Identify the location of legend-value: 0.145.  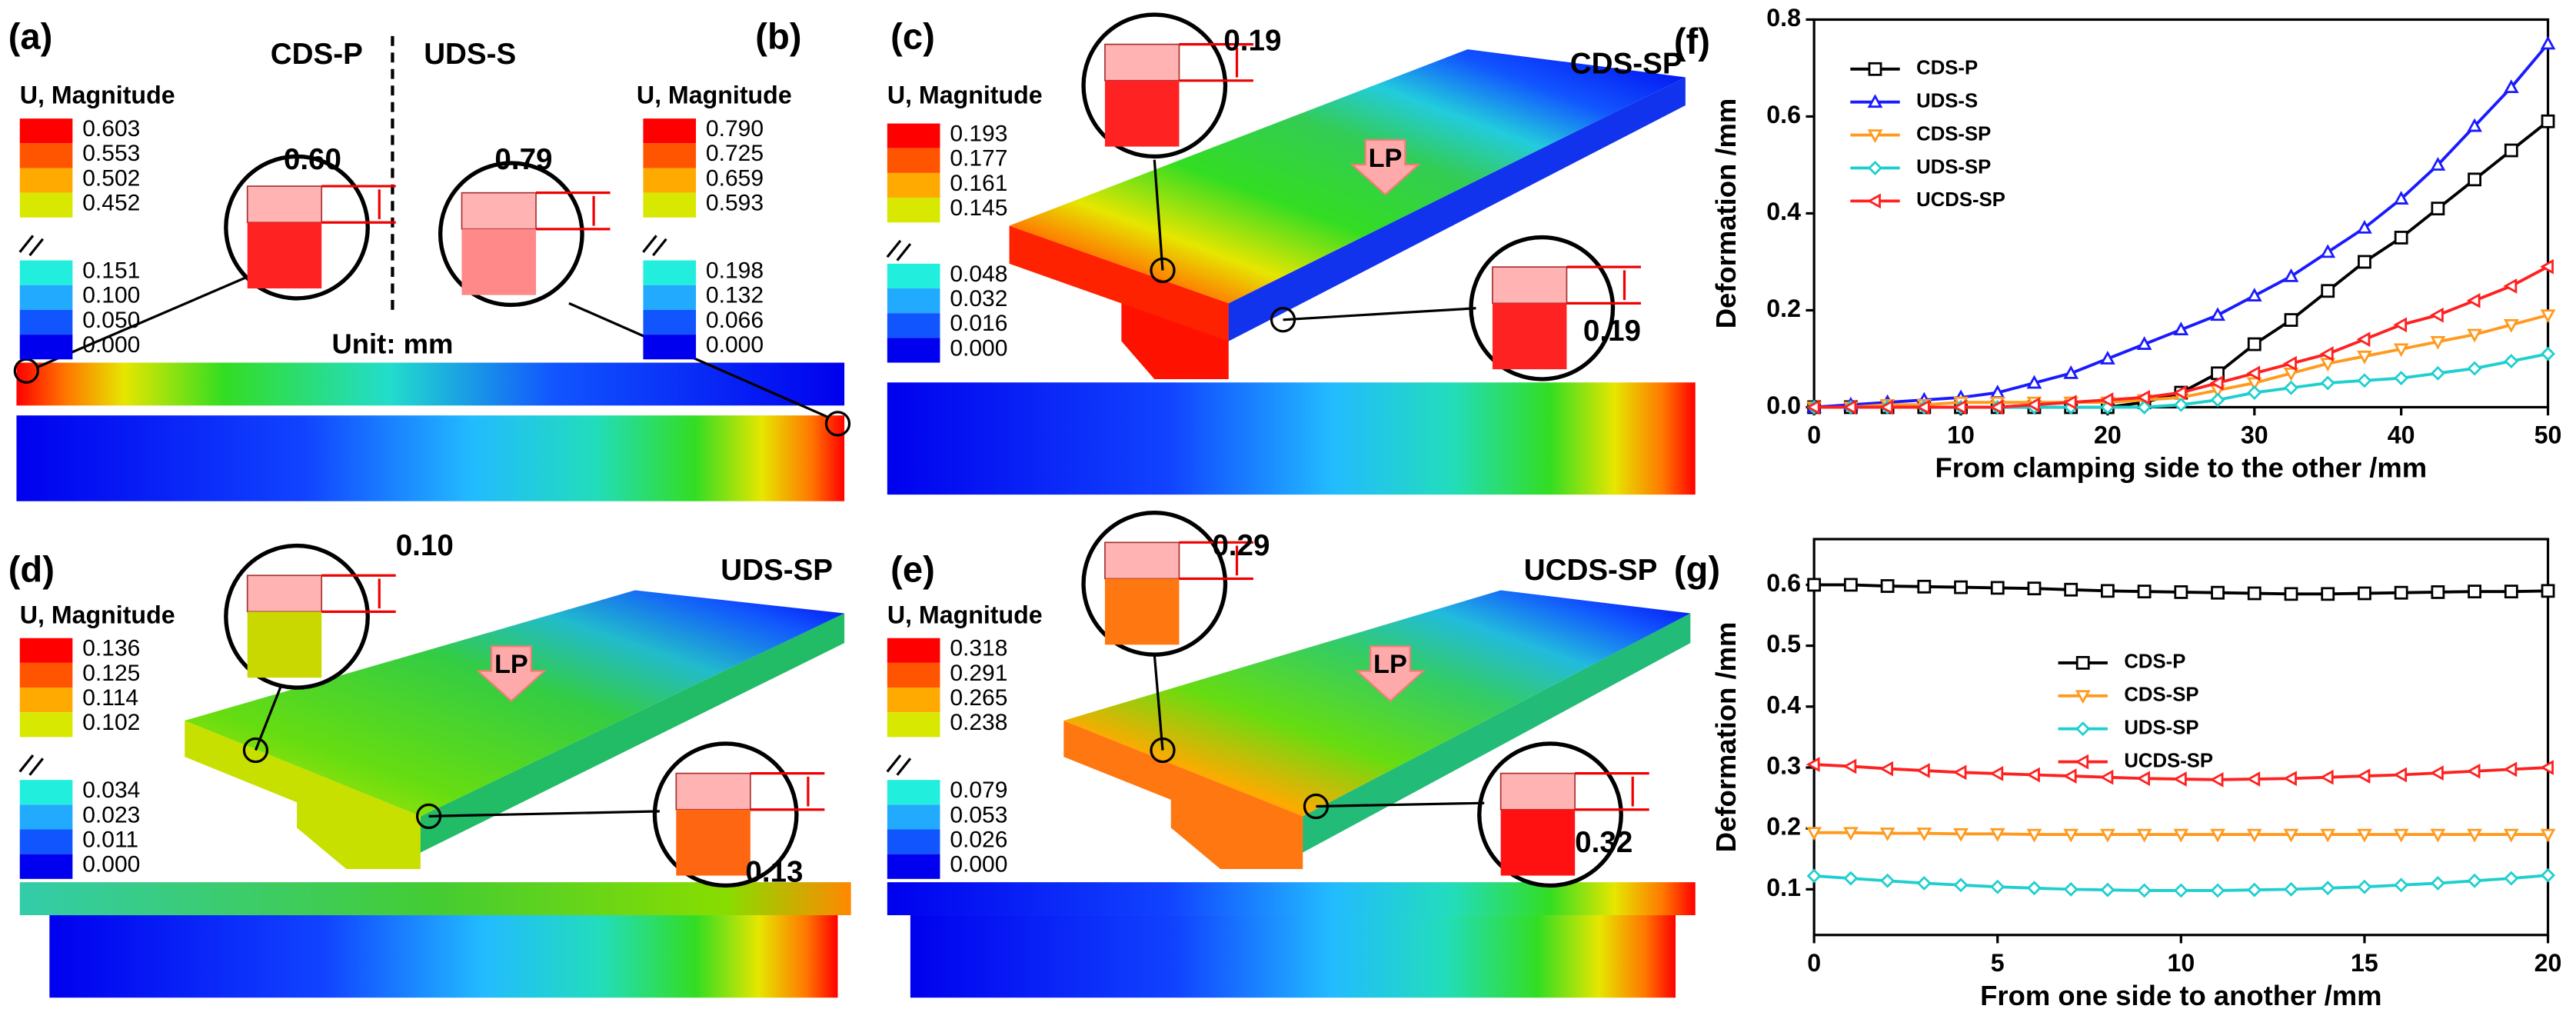
(978, 208).